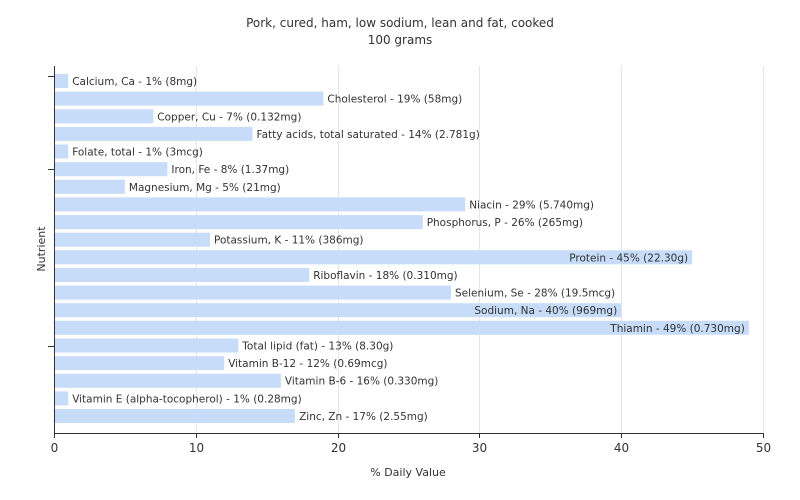 This screenshot has width=800, height=500. What do you see at coordinates (535, 294) in the screenshot?
I see `bar-label: Selenium, Se - 28% (19.5mcg)` at bounding box center [535, 294].